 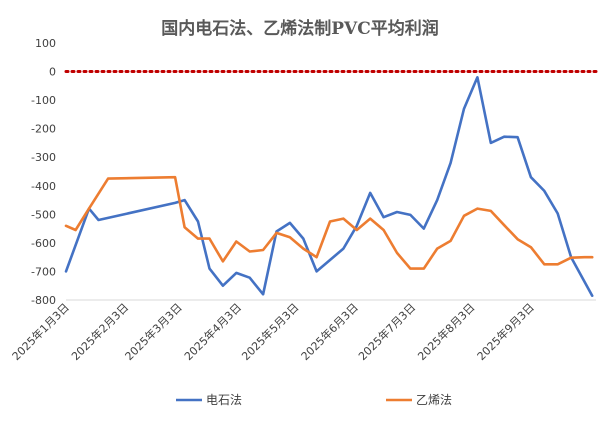 What do you see at coordinates (43, 100) in the screenshot?
I see `y-tick-label: -100` at bounding box center [43, 100].